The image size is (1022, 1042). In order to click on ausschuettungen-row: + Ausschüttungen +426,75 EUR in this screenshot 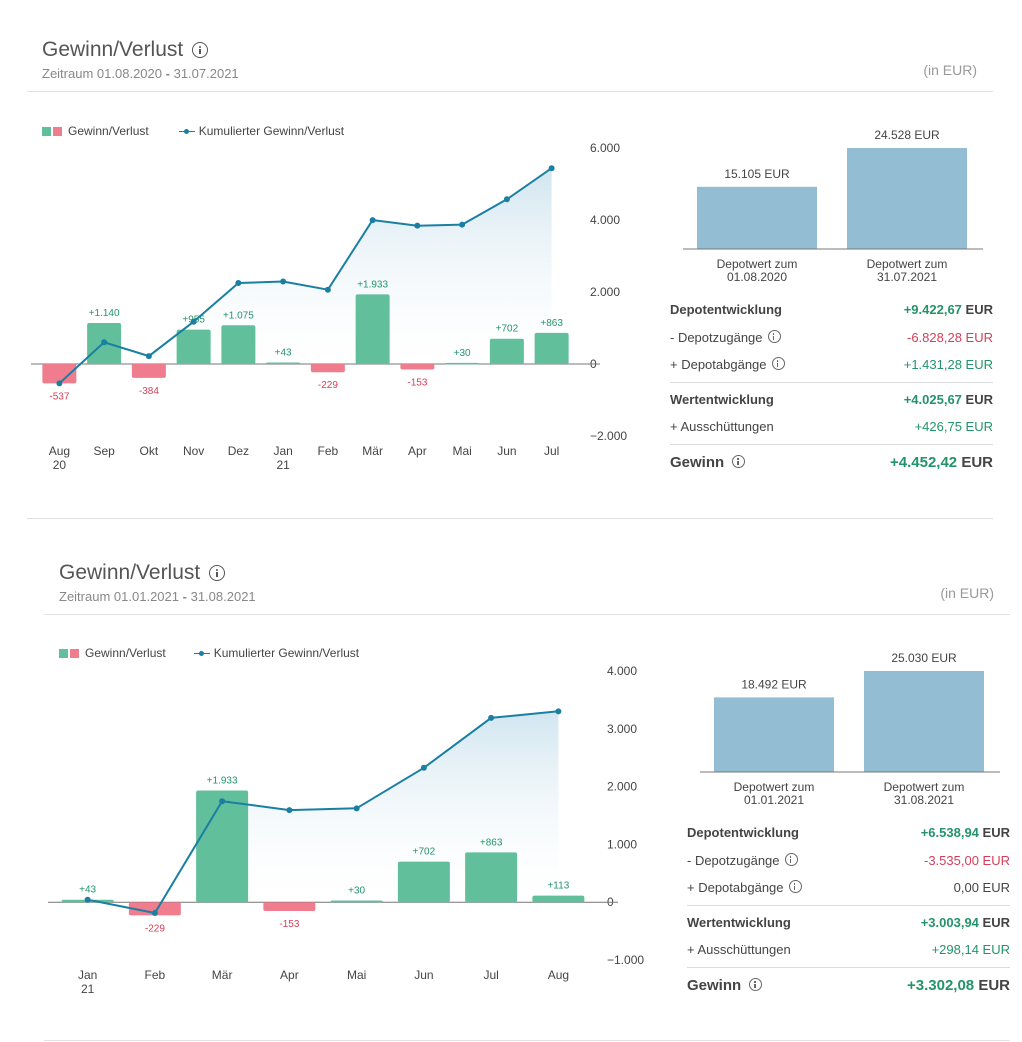, I will do `click(831, 426)`.